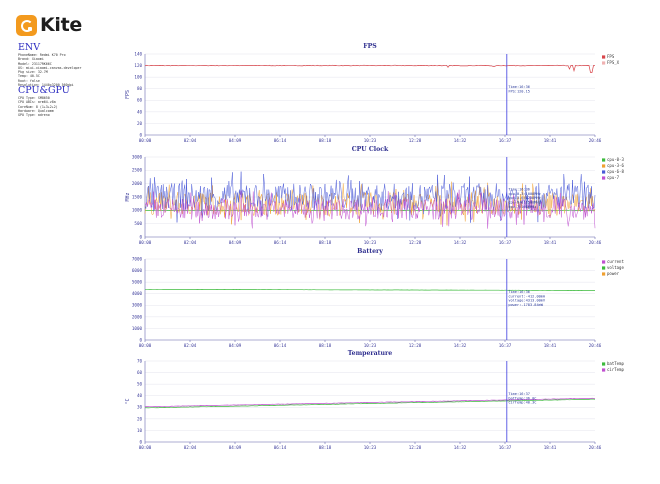  Describe the element at coordinates (44, 90) in the screenshot. I see `cpu-gpu-title: CPU&GPU` at that location.